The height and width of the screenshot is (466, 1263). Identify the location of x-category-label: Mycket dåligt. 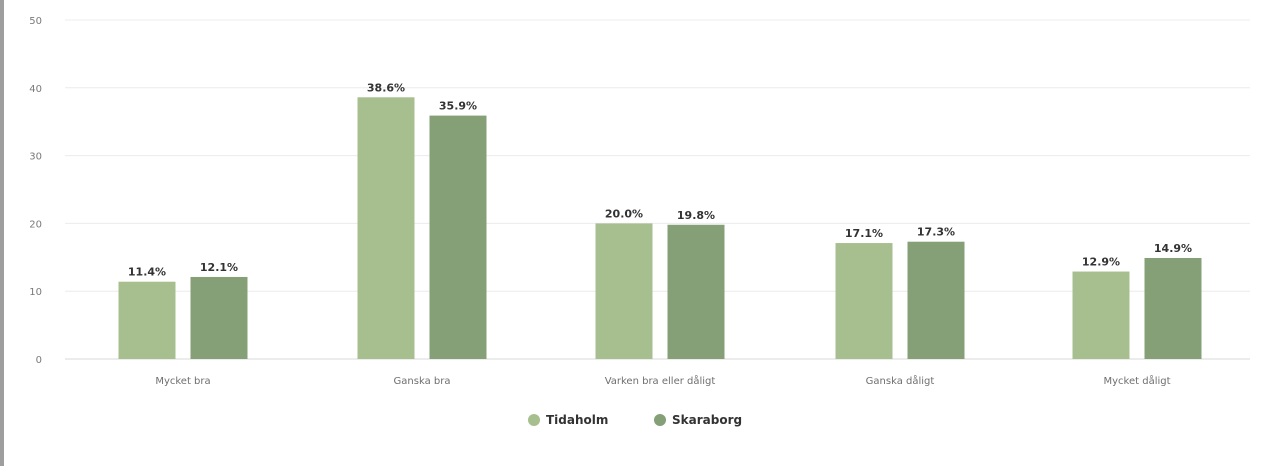
(1136, 380).